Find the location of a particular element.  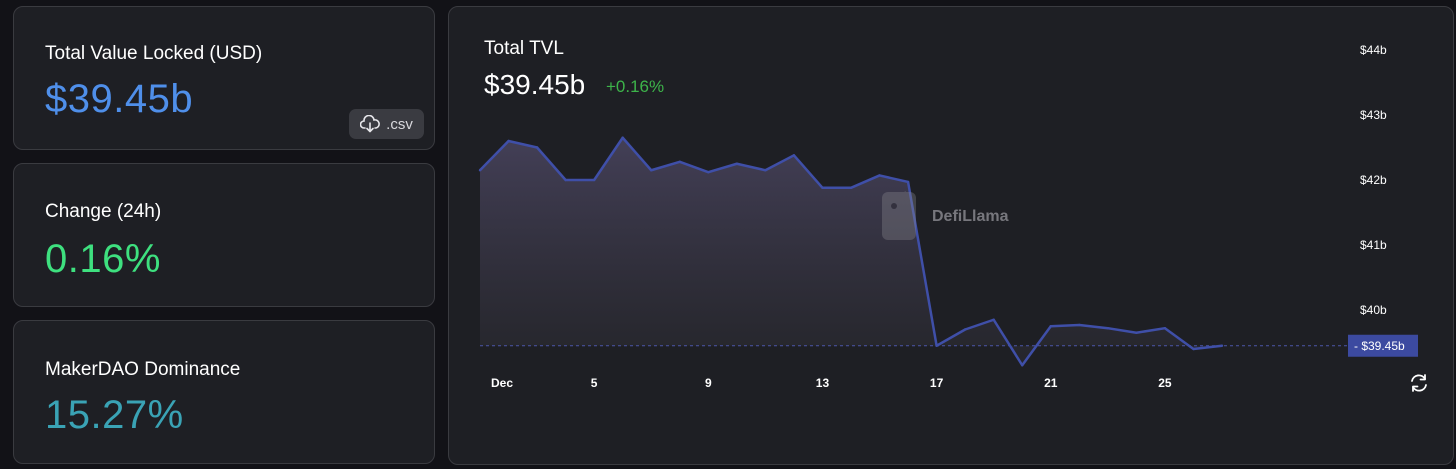

y-tick-label: $41b is located at coordinates (1373, 245).